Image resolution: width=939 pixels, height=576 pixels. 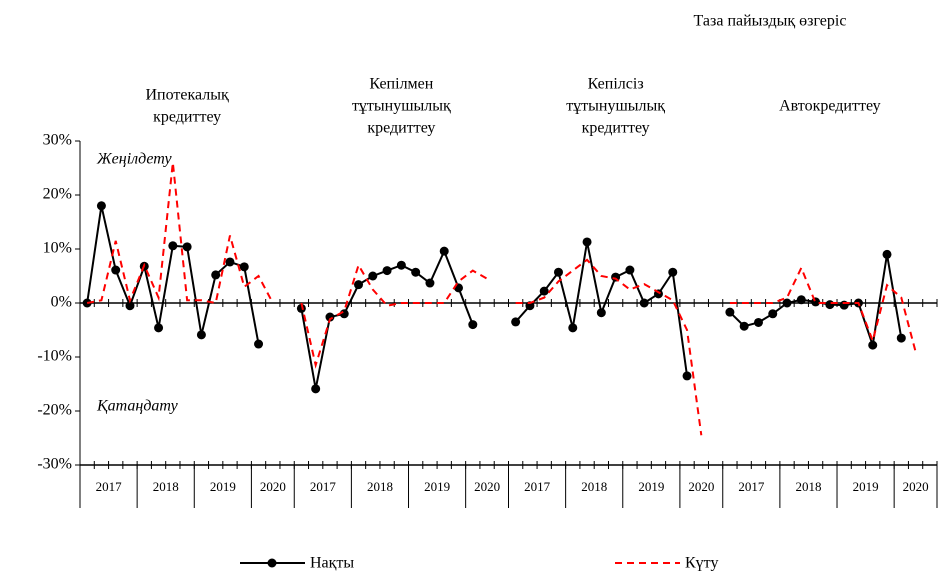 What do you see at coordinates (770, 21) in the screenshot?
I see `chart-title: Таза пайыздық өзгеріс` at bounding box center [770, 21].